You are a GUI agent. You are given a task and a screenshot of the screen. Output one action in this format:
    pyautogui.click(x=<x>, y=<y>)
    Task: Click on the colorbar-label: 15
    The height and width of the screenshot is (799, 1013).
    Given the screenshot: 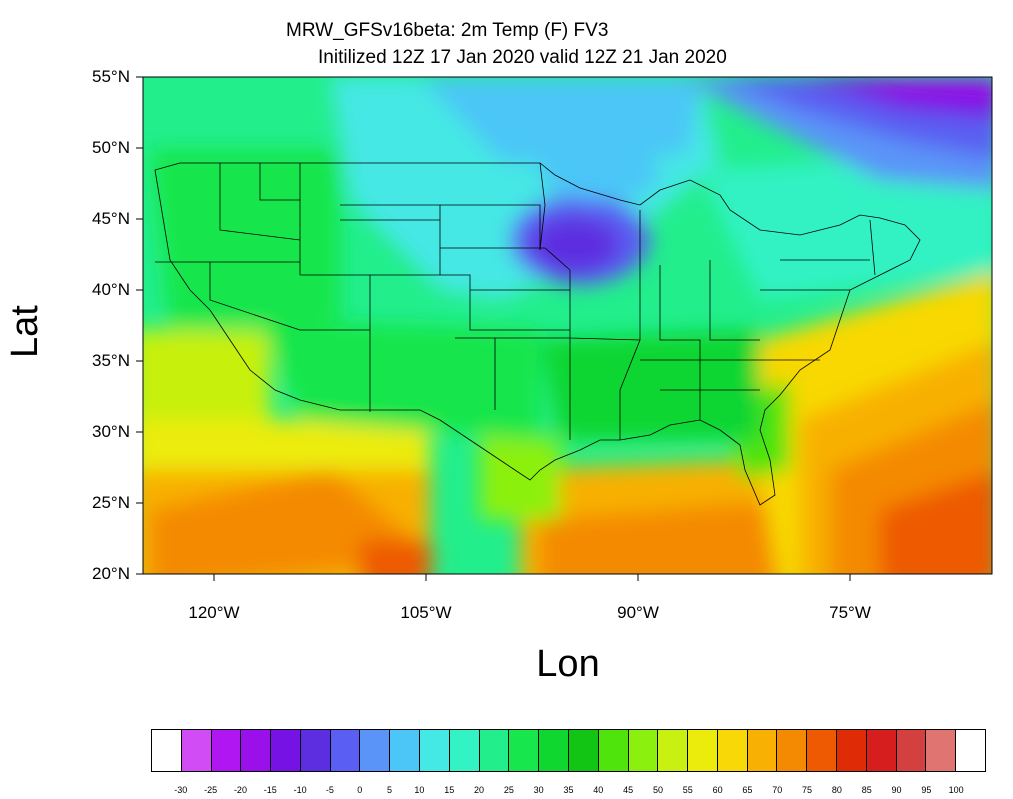 What is the action you would take?
    pyautogui.click(x=449, y=790)
    